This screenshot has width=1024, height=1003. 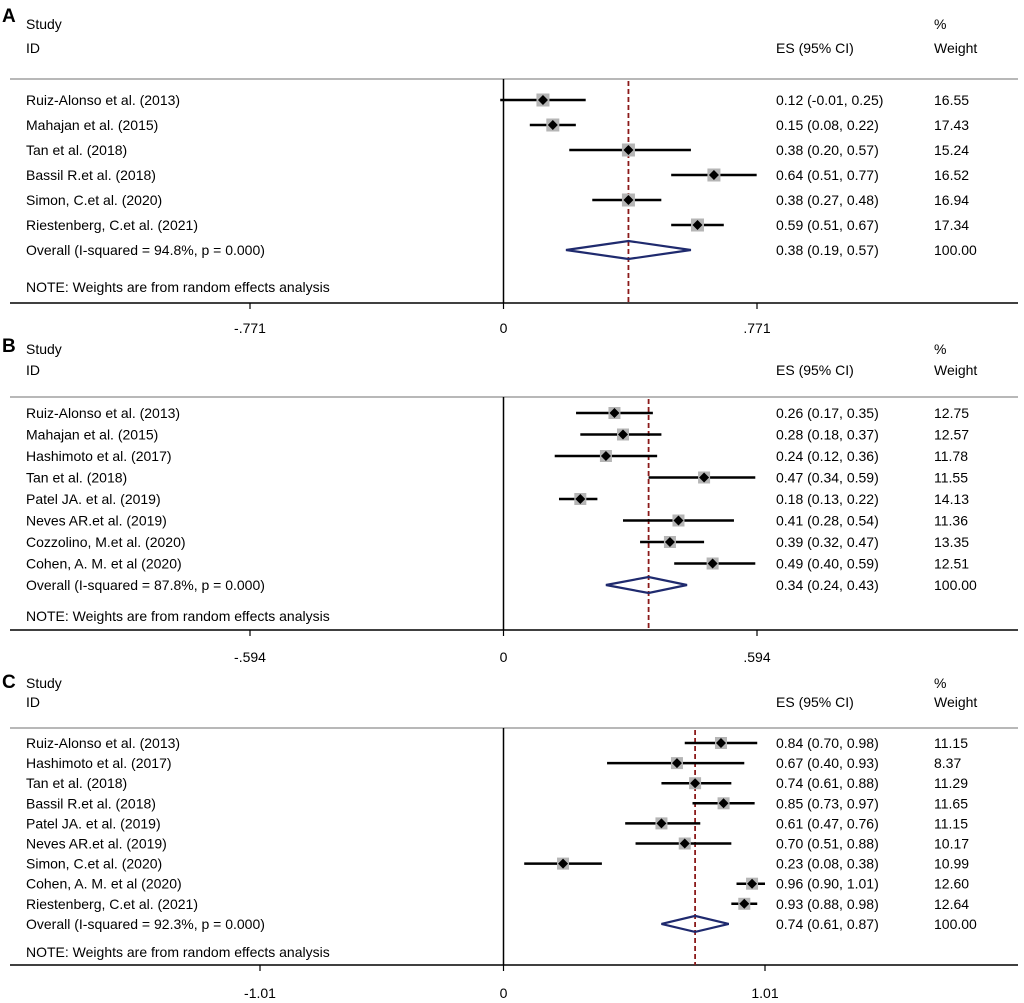 What do you see at coordinates (827, 884) in the screenshot?
I see `es-ci-value: 0.96 (0.90, 1.01)` at bounding box center [827, 884].